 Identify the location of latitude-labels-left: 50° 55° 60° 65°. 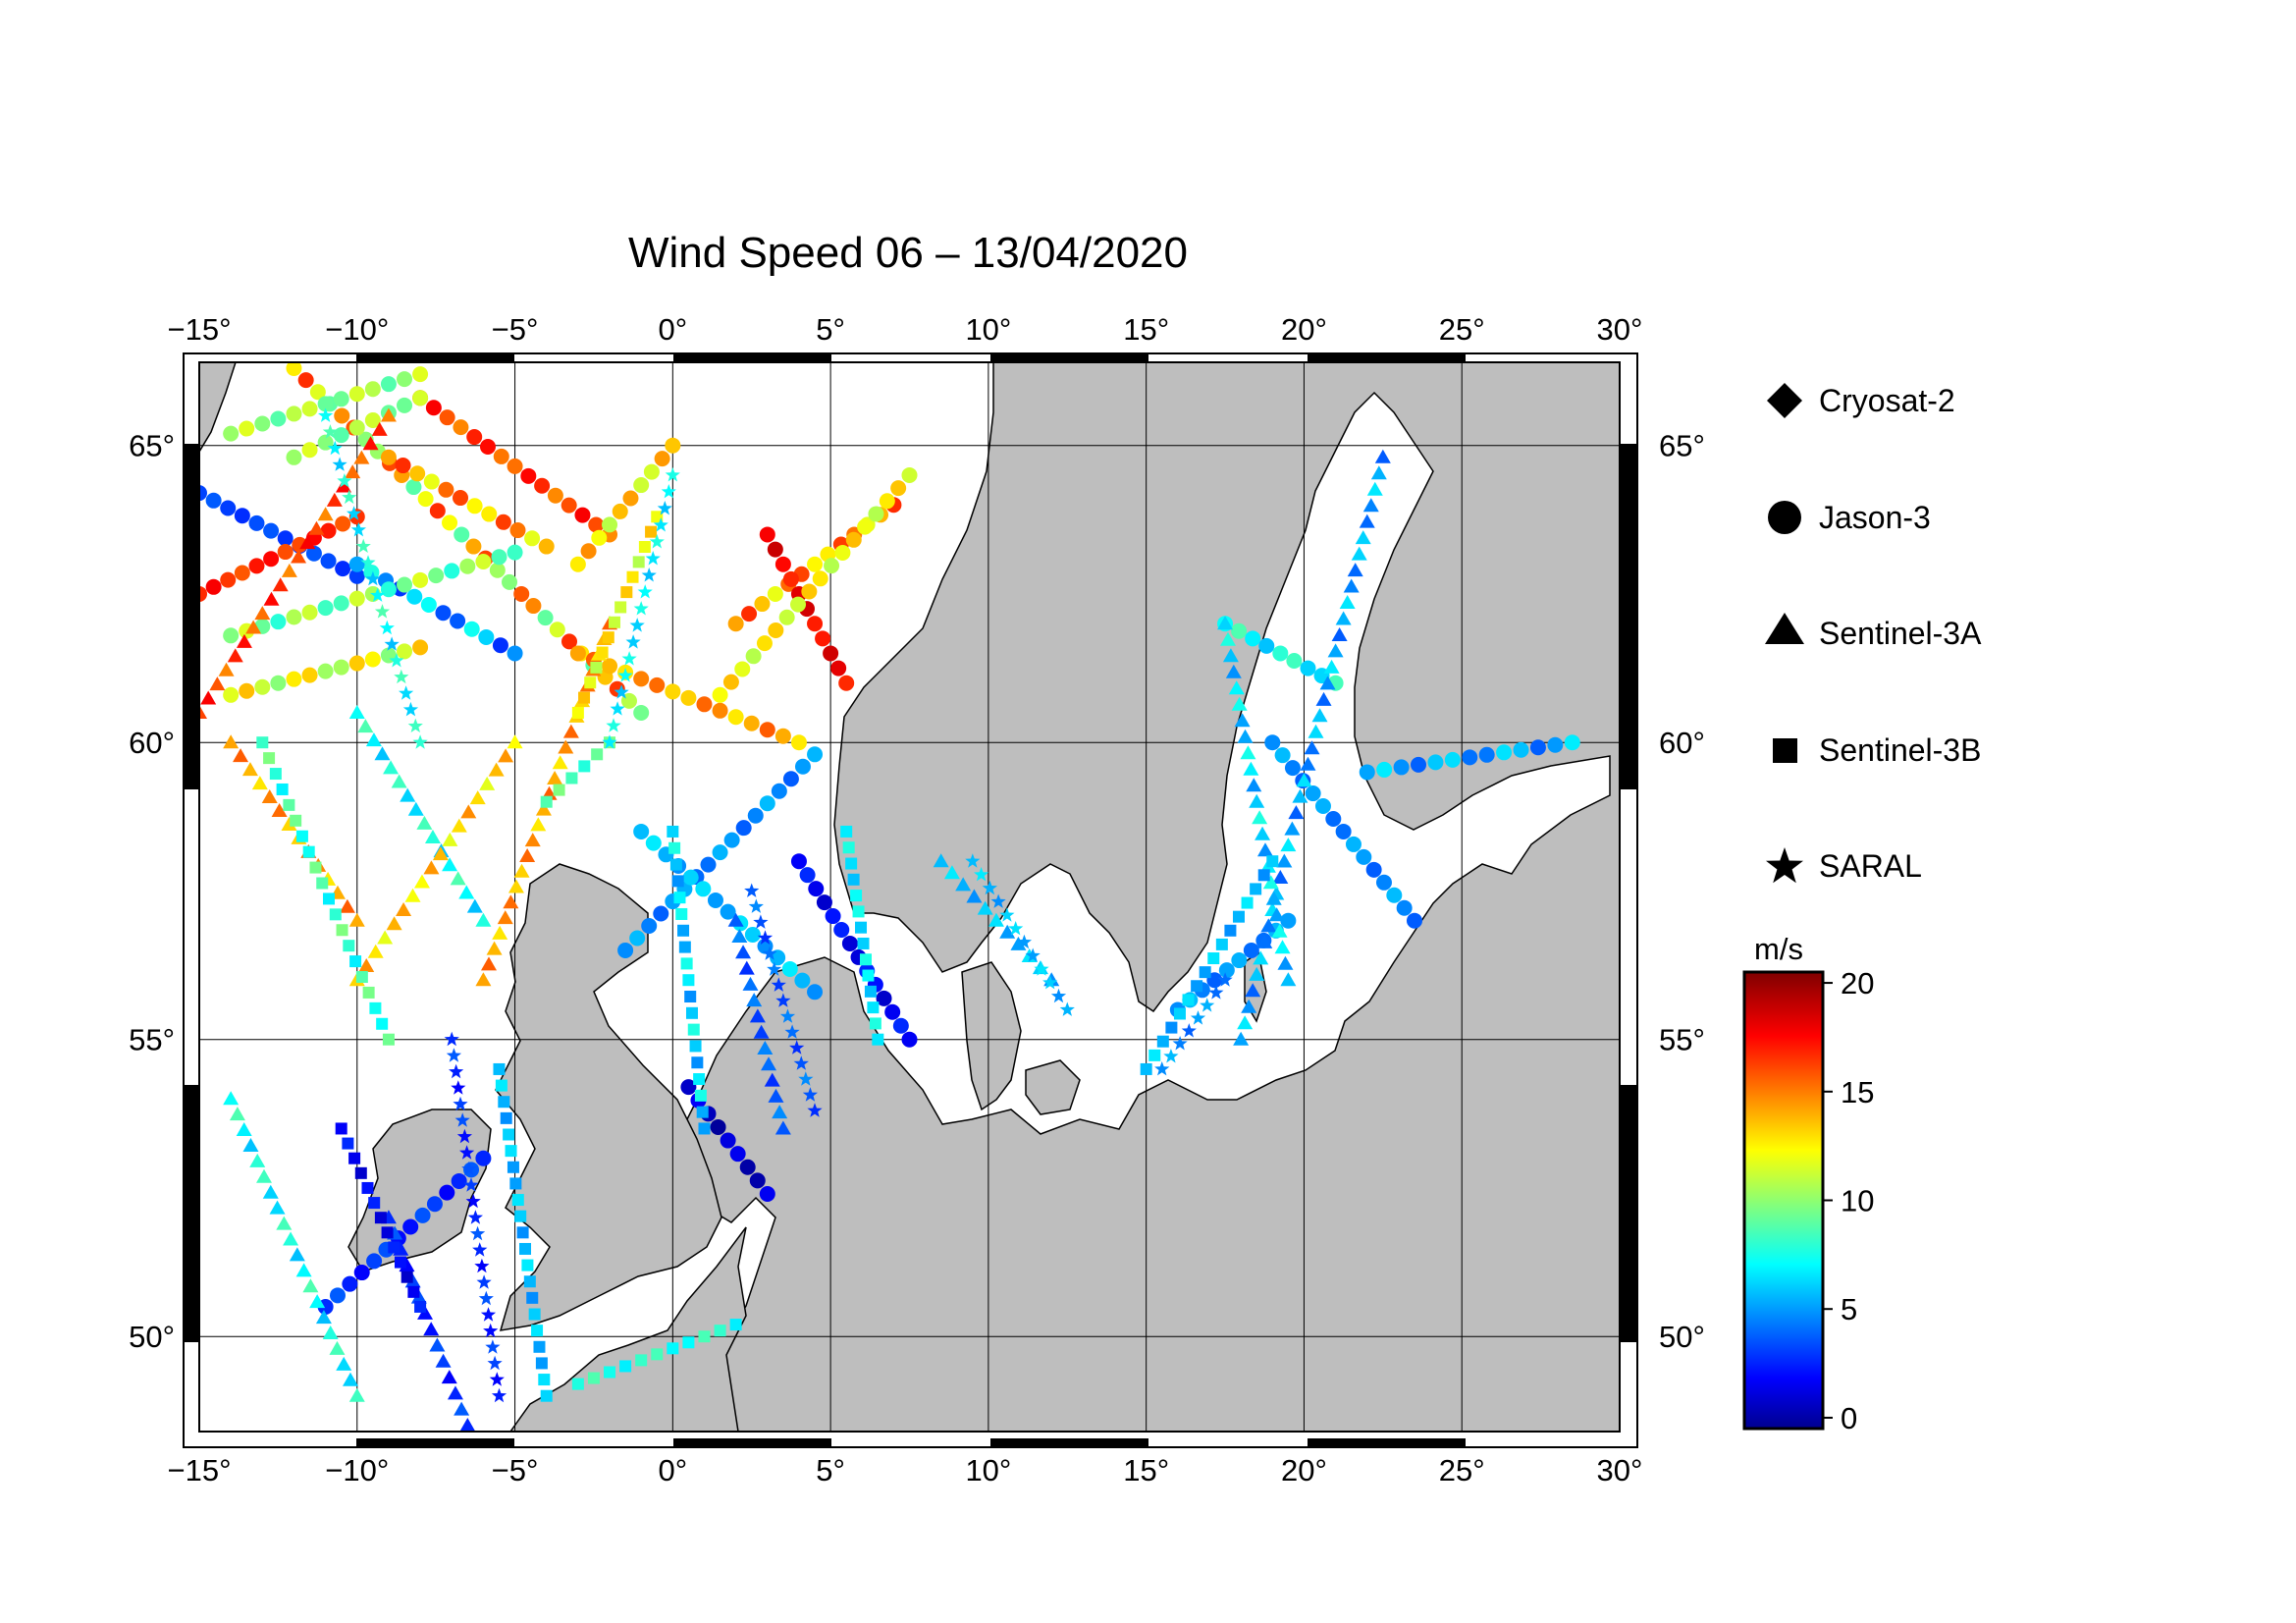
(152, 891).